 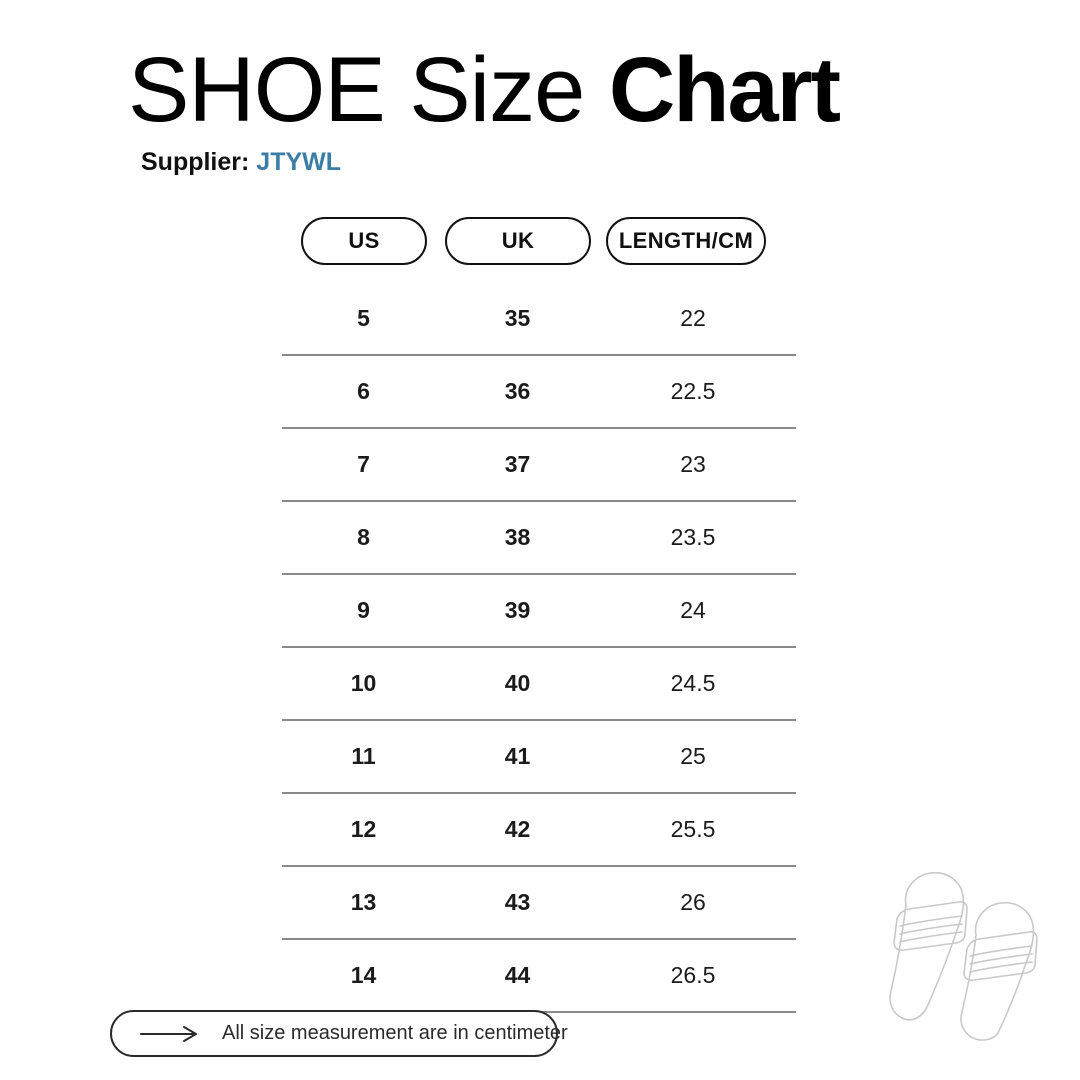 I want to click on cell-us: 12, so click(x=363, y=829).